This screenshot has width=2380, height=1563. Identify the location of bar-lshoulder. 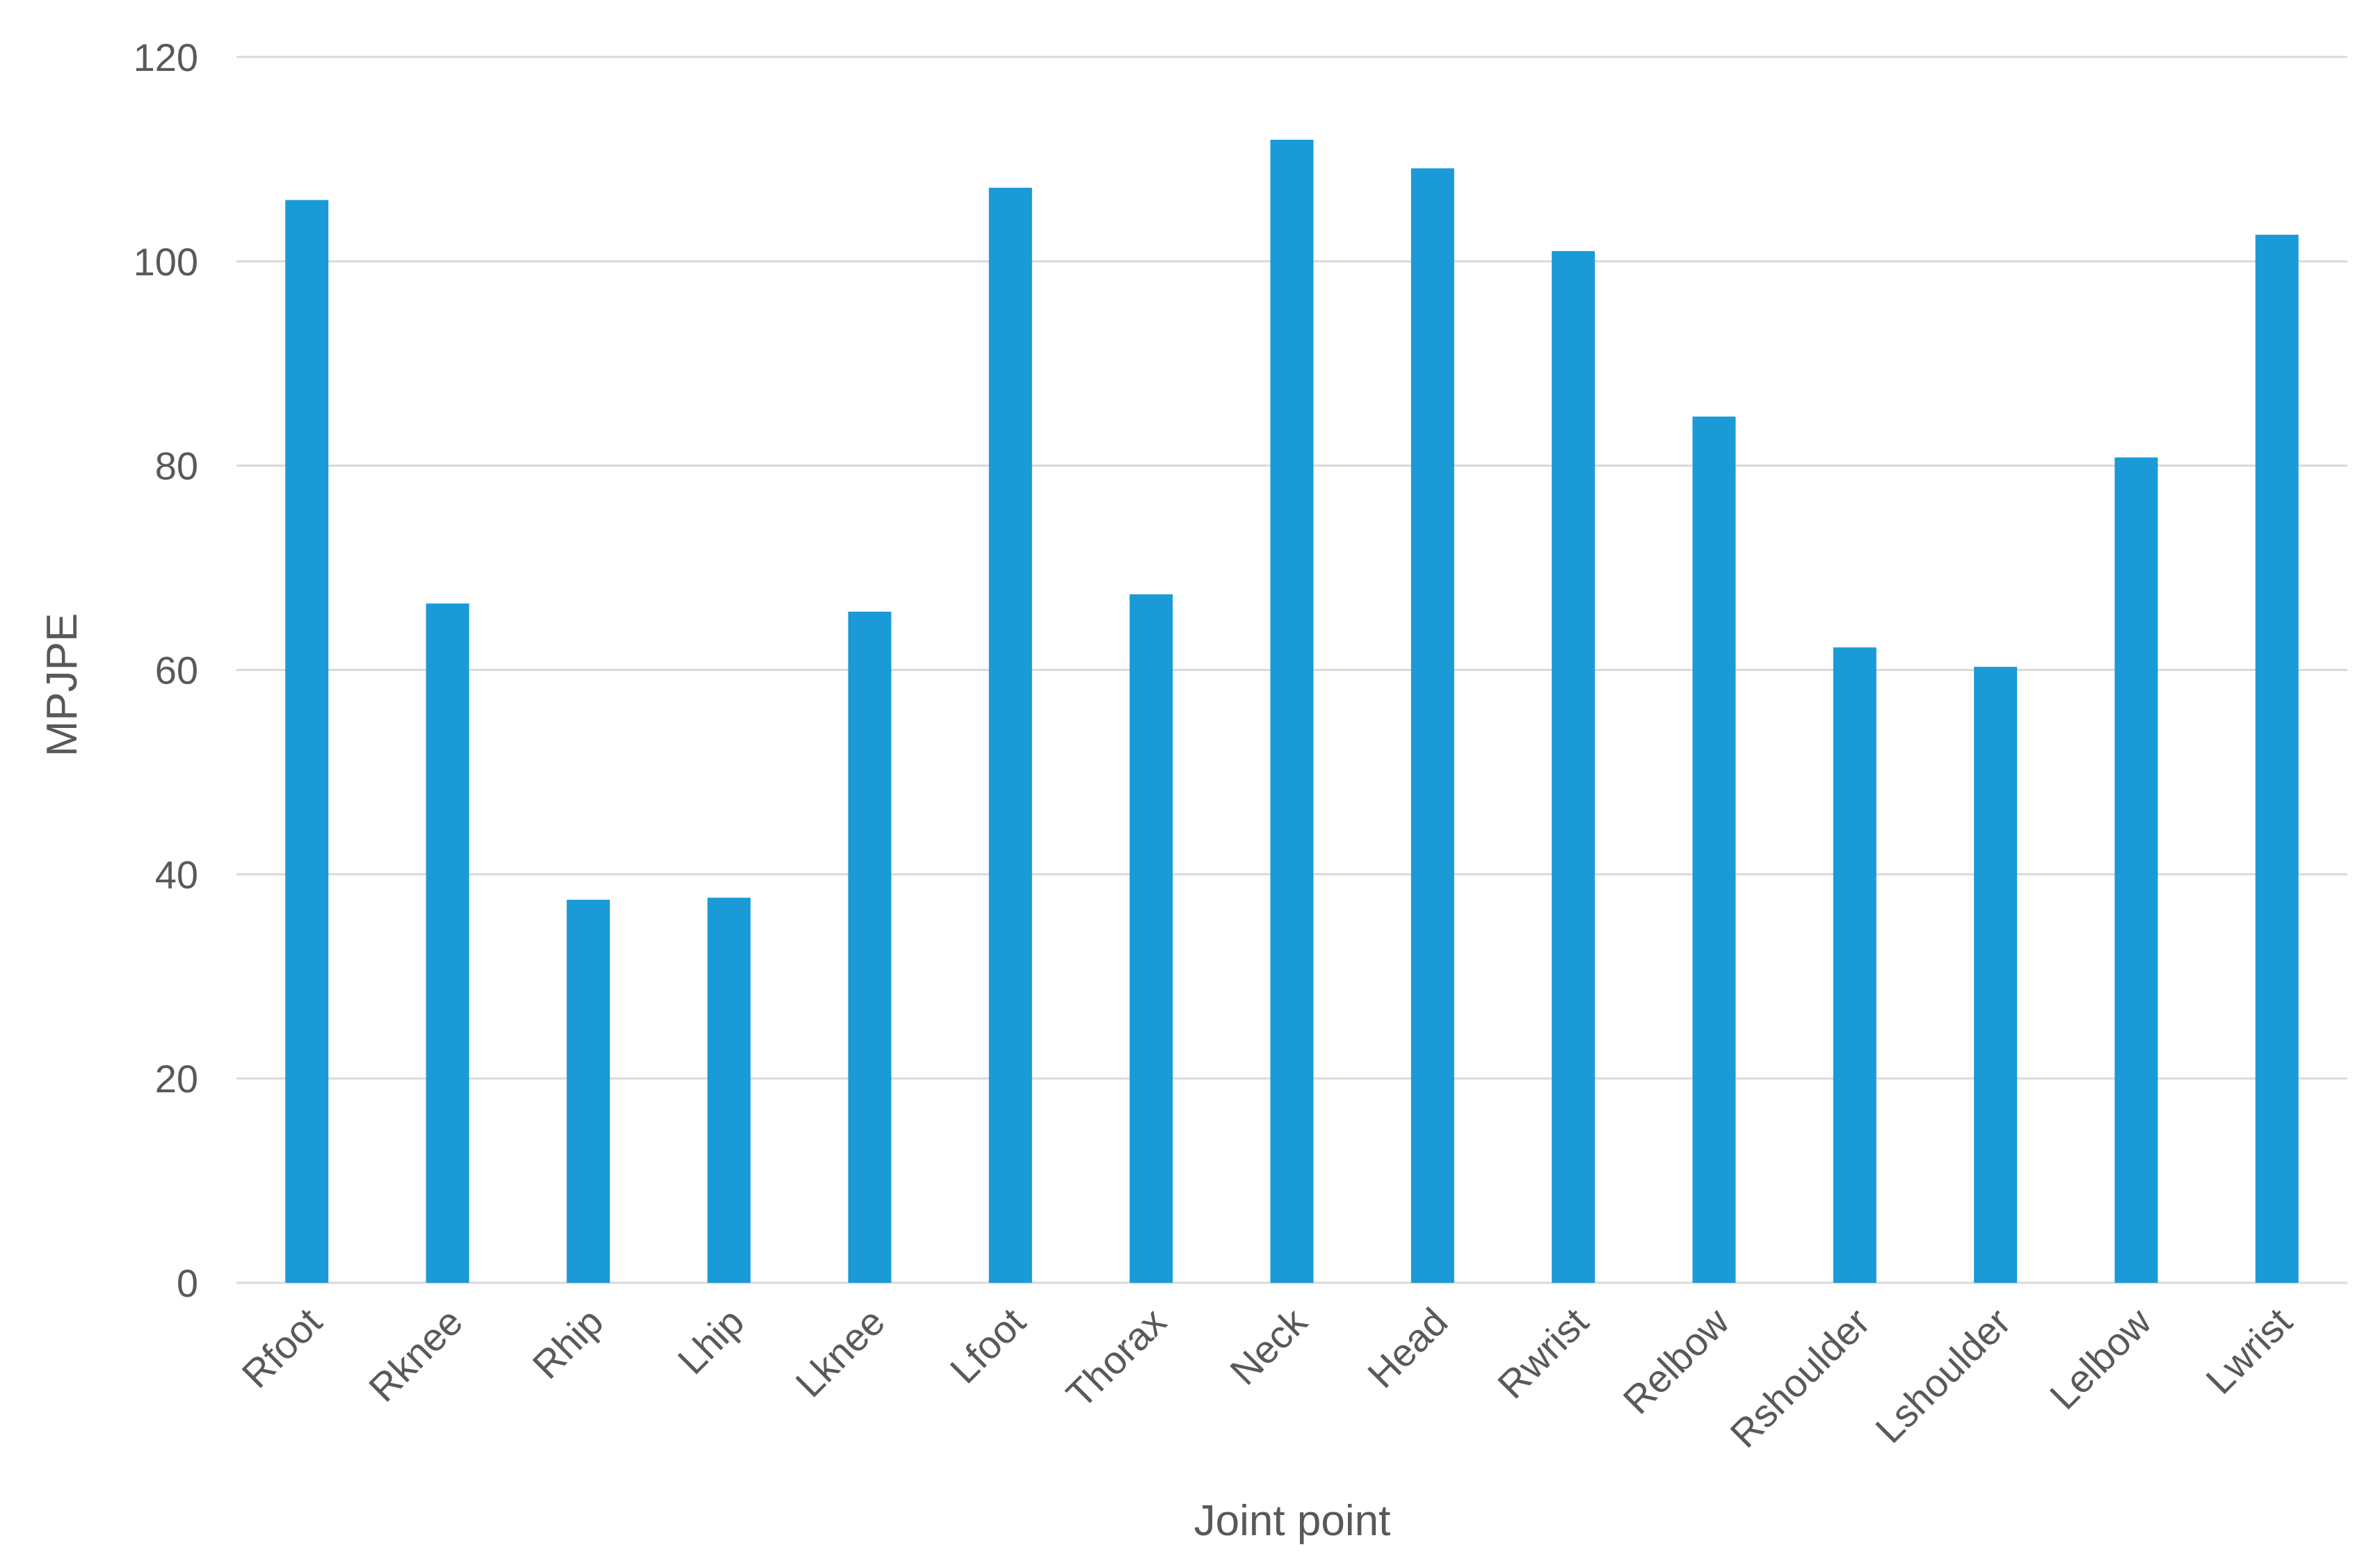
(1996, 975).